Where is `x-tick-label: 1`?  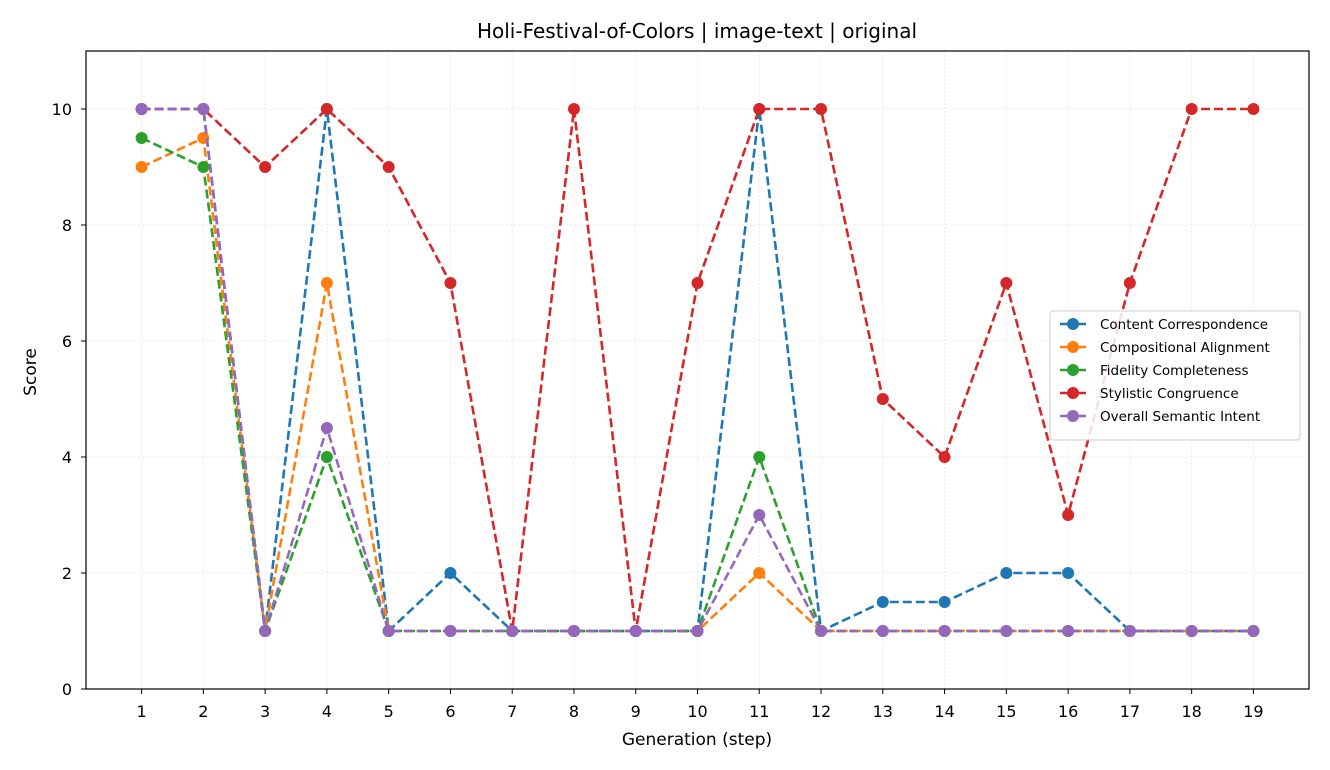
x-tick-label: 1 is located at coordinates (141, 711).